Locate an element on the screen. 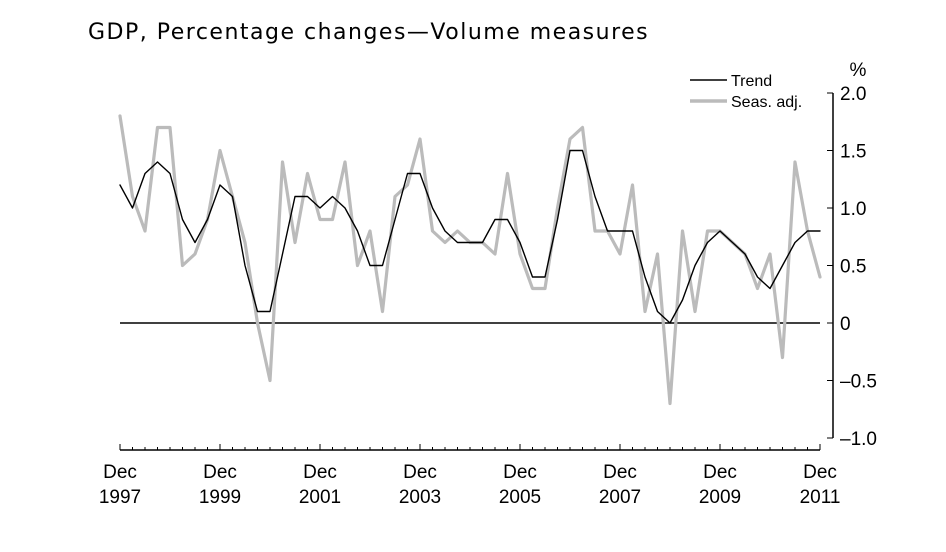  y-tick-label: –0.5 is located at coordinates (858, 382).